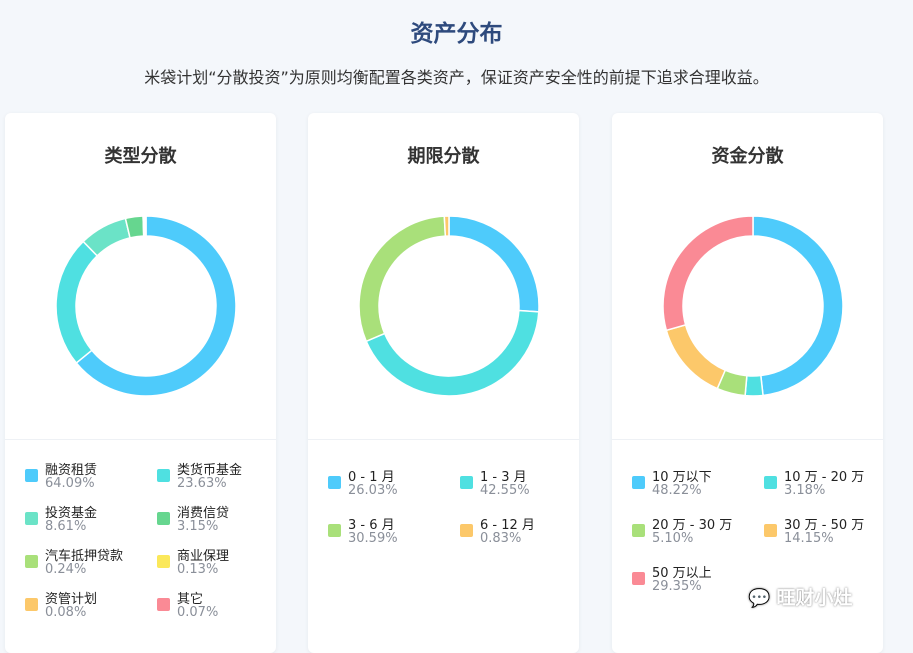  What do you see at coordinates (814, 598) in the screenshot?
I see `watermark-text: 旺财小灶` at bounding box center [814, 598].